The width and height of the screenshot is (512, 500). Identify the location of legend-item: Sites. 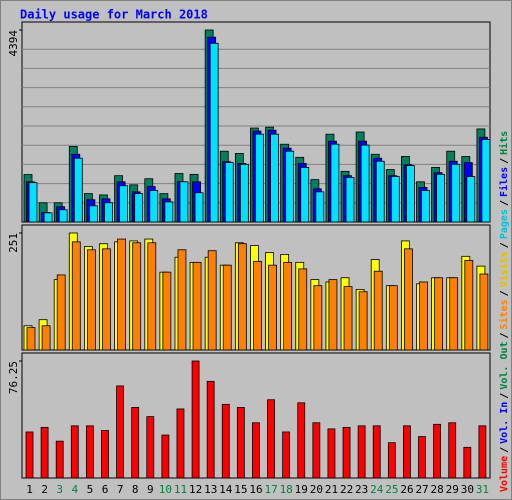
(504, 314).